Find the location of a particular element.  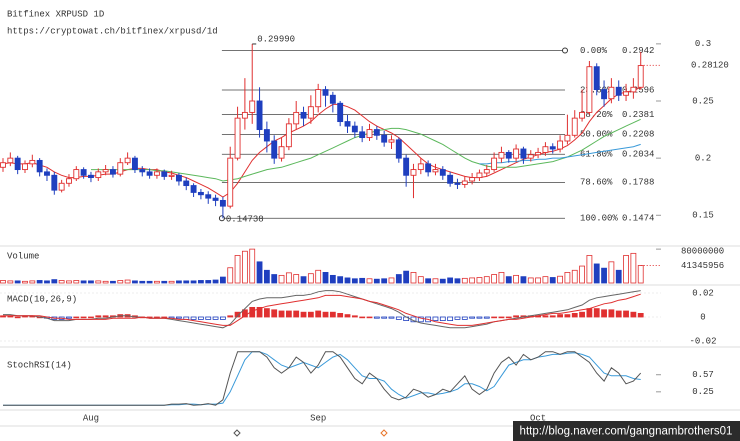

fib-label: 38.20% is located at coordinates (596, 115).